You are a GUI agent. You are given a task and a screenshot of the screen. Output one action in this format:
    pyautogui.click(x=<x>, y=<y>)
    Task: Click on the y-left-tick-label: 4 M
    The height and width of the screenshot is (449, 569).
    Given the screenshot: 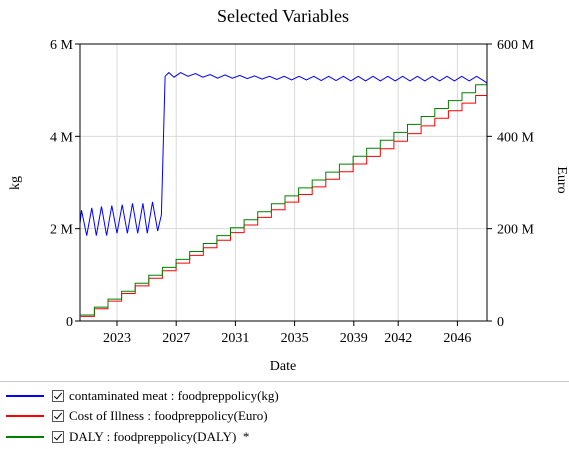 What is the action you would take?
    pyautogui.click(x=62, y=137)
    